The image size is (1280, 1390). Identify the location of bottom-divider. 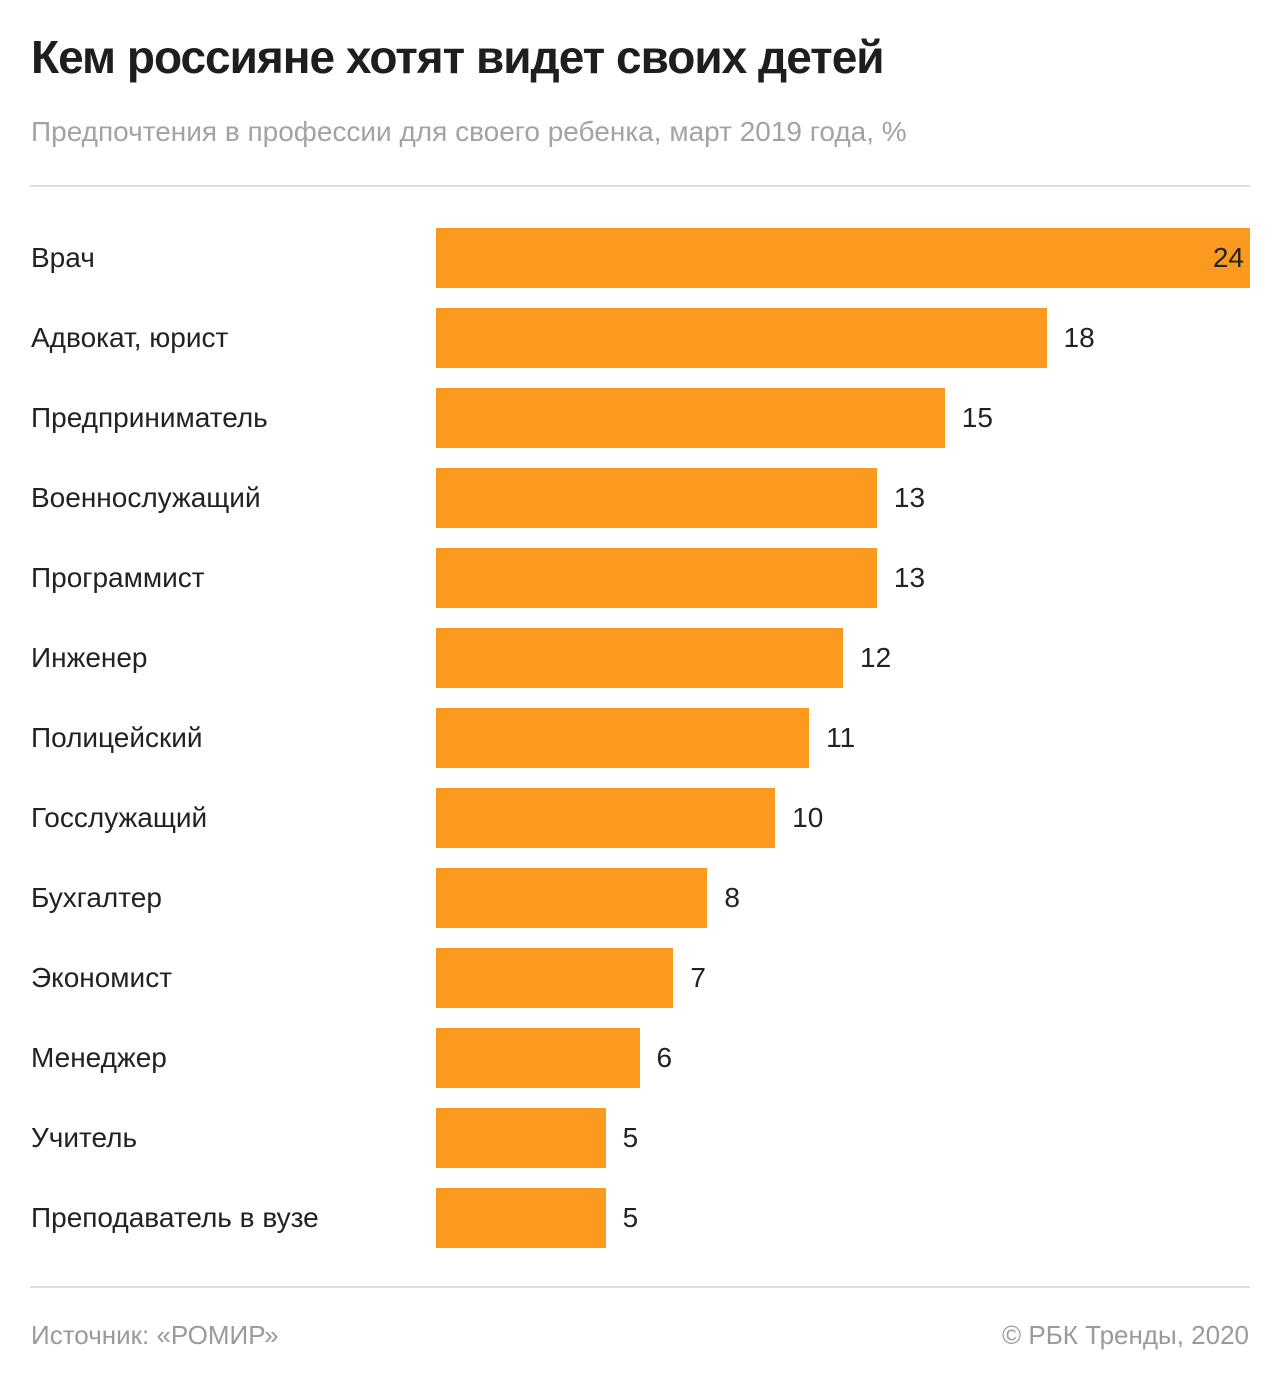
(640, 1287).